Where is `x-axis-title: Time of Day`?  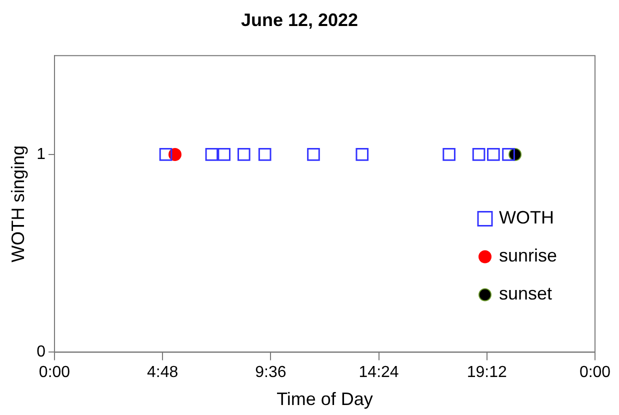 x-axis-title: Time of Day is located at coordinates (324, 399).